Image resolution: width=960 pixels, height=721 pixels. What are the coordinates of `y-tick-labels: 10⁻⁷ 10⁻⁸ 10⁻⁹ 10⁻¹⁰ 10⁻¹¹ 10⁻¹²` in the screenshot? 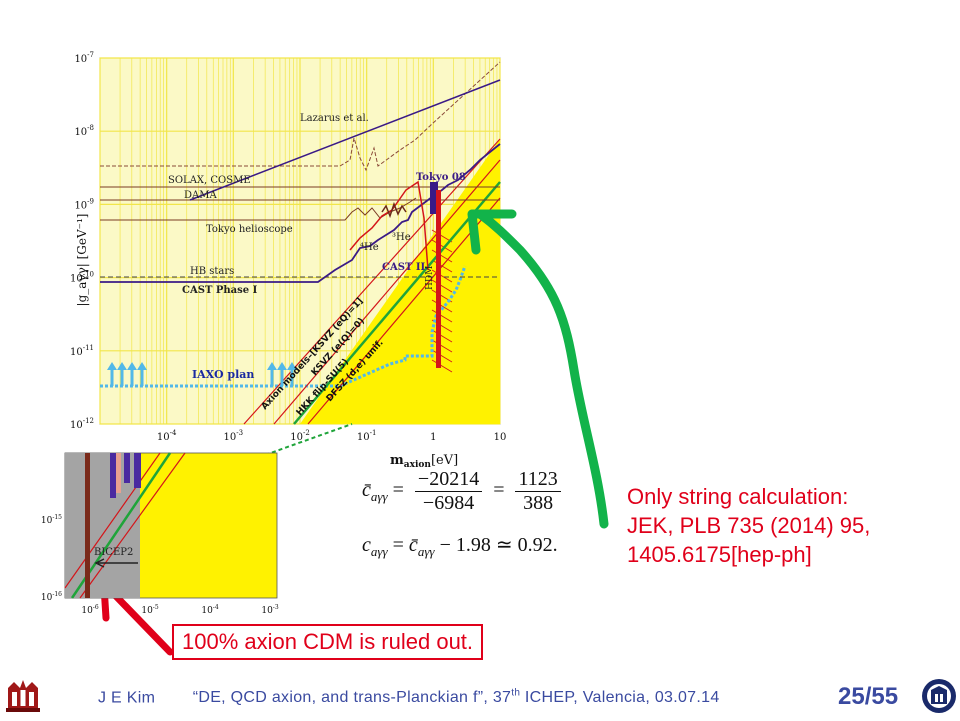 It's located at (82, 241).